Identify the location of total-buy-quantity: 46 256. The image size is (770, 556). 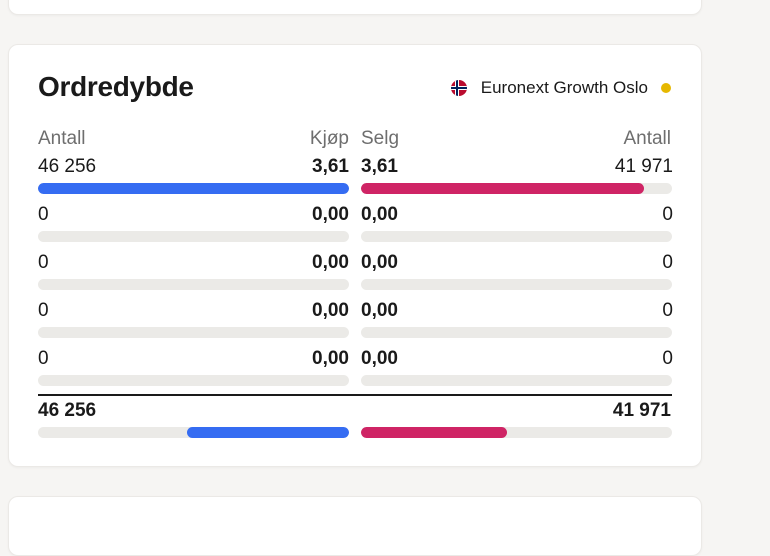
(67, 410).